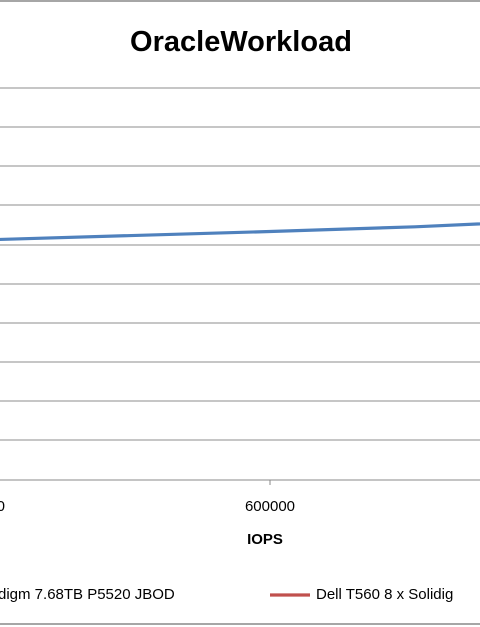 The image size is (480, 627). I want to click on series-lines, so click(240, 232).